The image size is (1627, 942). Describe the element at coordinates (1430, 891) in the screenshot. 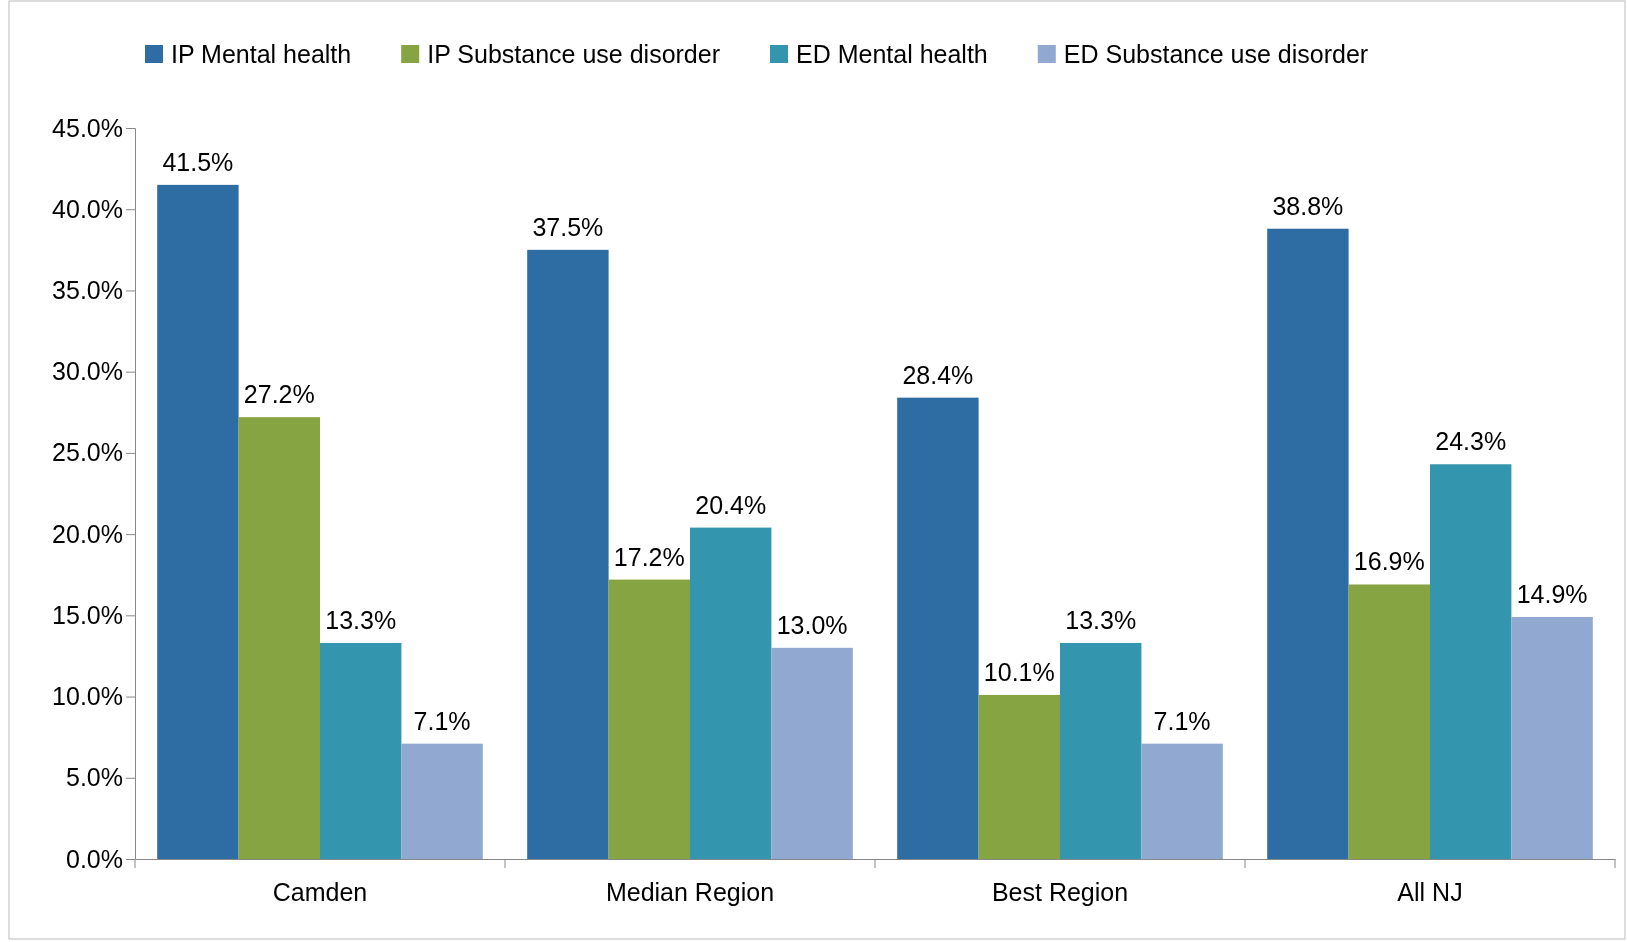

I see `x-tick-label: All NJ` at that location.